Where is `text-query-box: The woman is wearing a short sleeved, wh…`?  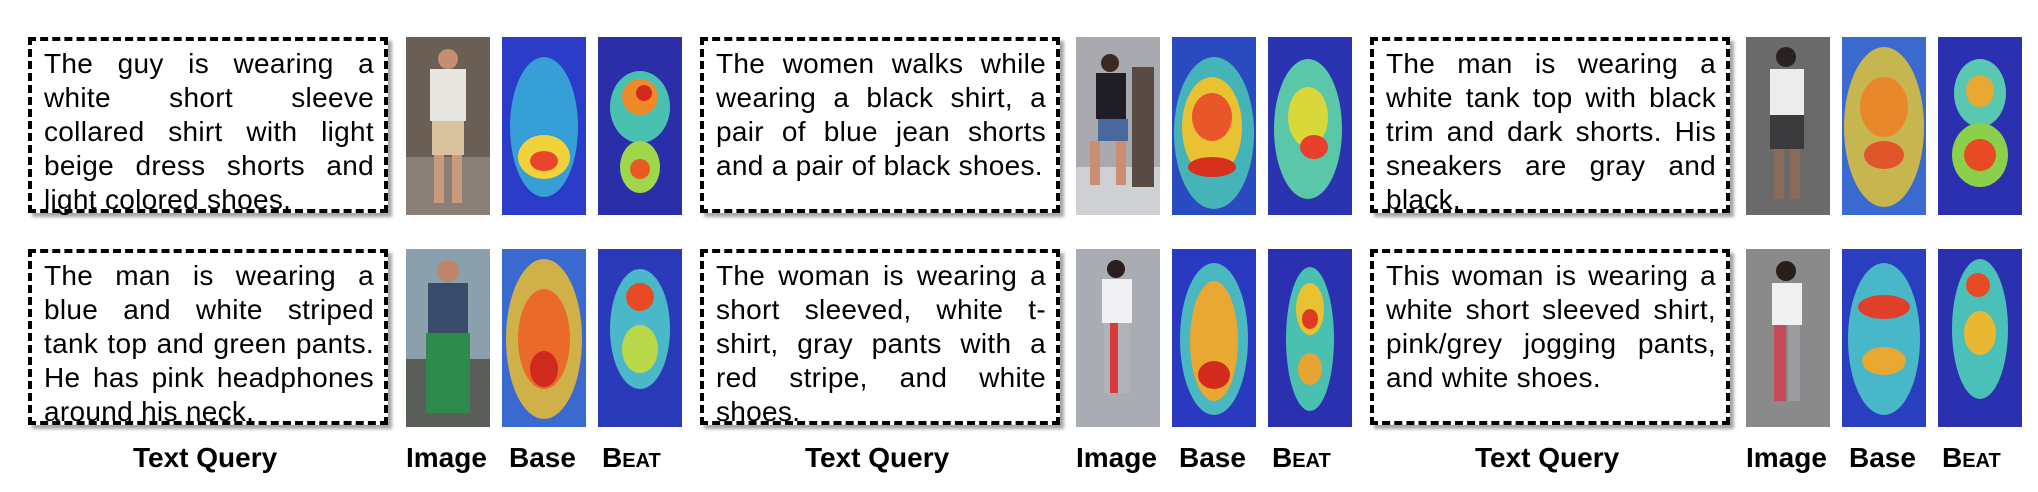 text-query-box: The woman is wearing a short sleeved, wh… is located at coordinates (880, 338).